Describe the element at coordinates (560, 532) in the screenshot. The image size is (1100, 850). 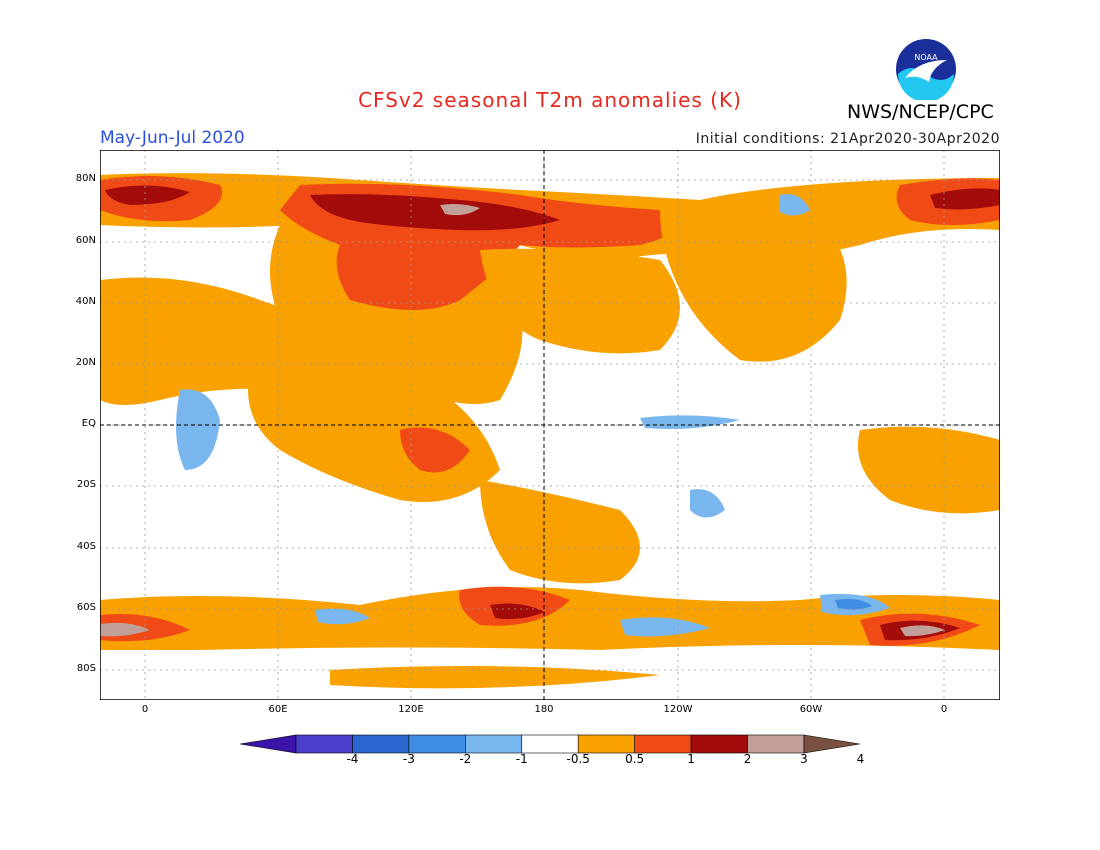
I see `south-pacific-warm` at that location.